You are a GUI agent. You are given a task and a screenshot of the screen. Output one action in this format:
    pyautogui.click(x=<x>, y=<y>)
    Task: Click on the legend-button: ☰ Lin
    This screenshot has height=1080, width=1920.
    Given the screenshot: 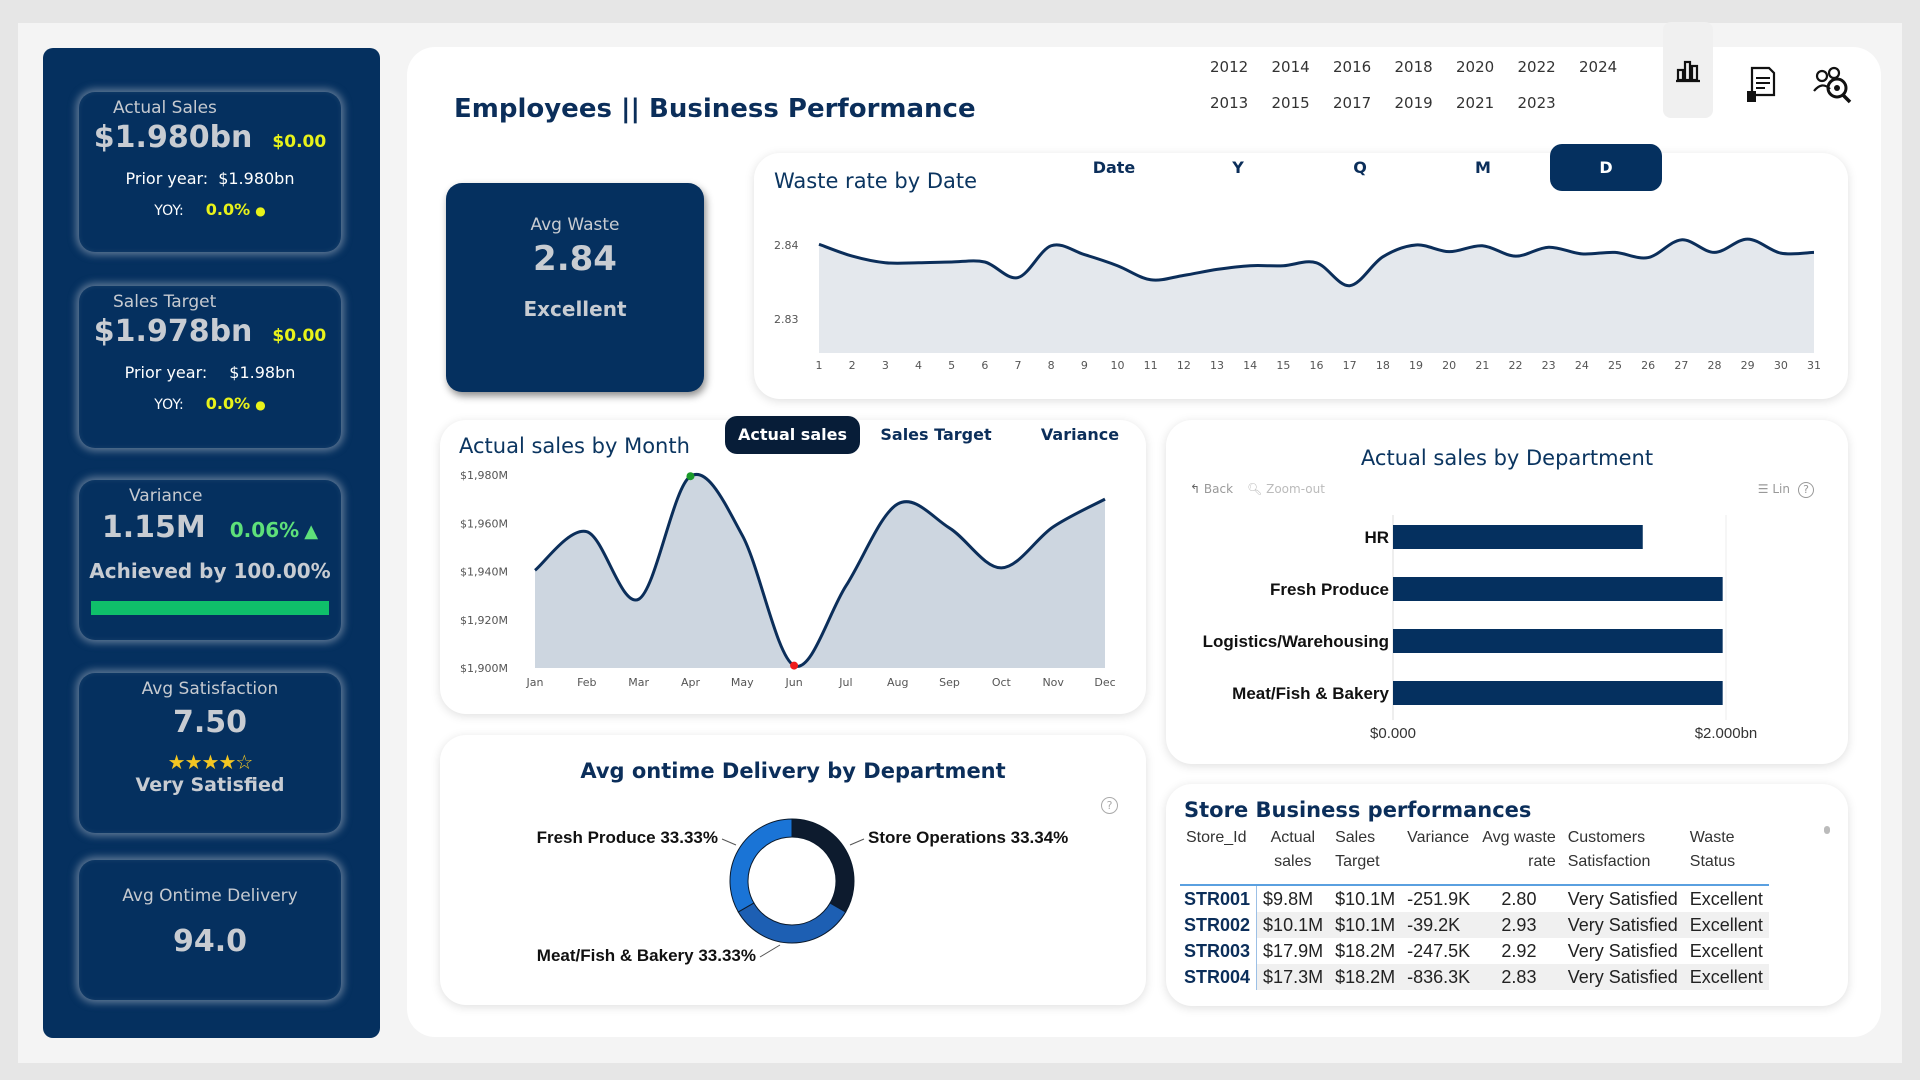 What is the action you would take?
    pyautogui.click(x=1773, y=489)
    